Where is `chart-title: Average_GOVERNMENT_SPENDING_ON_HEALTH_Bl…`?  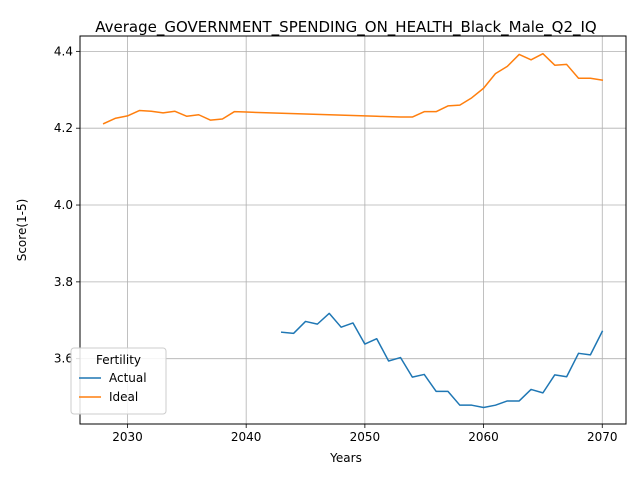
chart-title: Average_GOVERNMENT_SPENDING_ON_HEALTH_Bl… is located at coordinates (346, 27).